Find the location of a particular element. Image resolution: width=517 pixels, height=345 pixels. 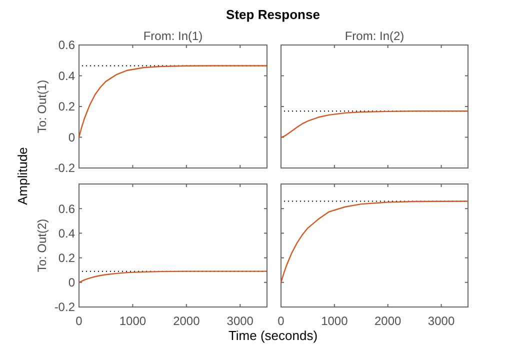

chart-subtitle: From: In(2) is located at coordinates (374, 36).